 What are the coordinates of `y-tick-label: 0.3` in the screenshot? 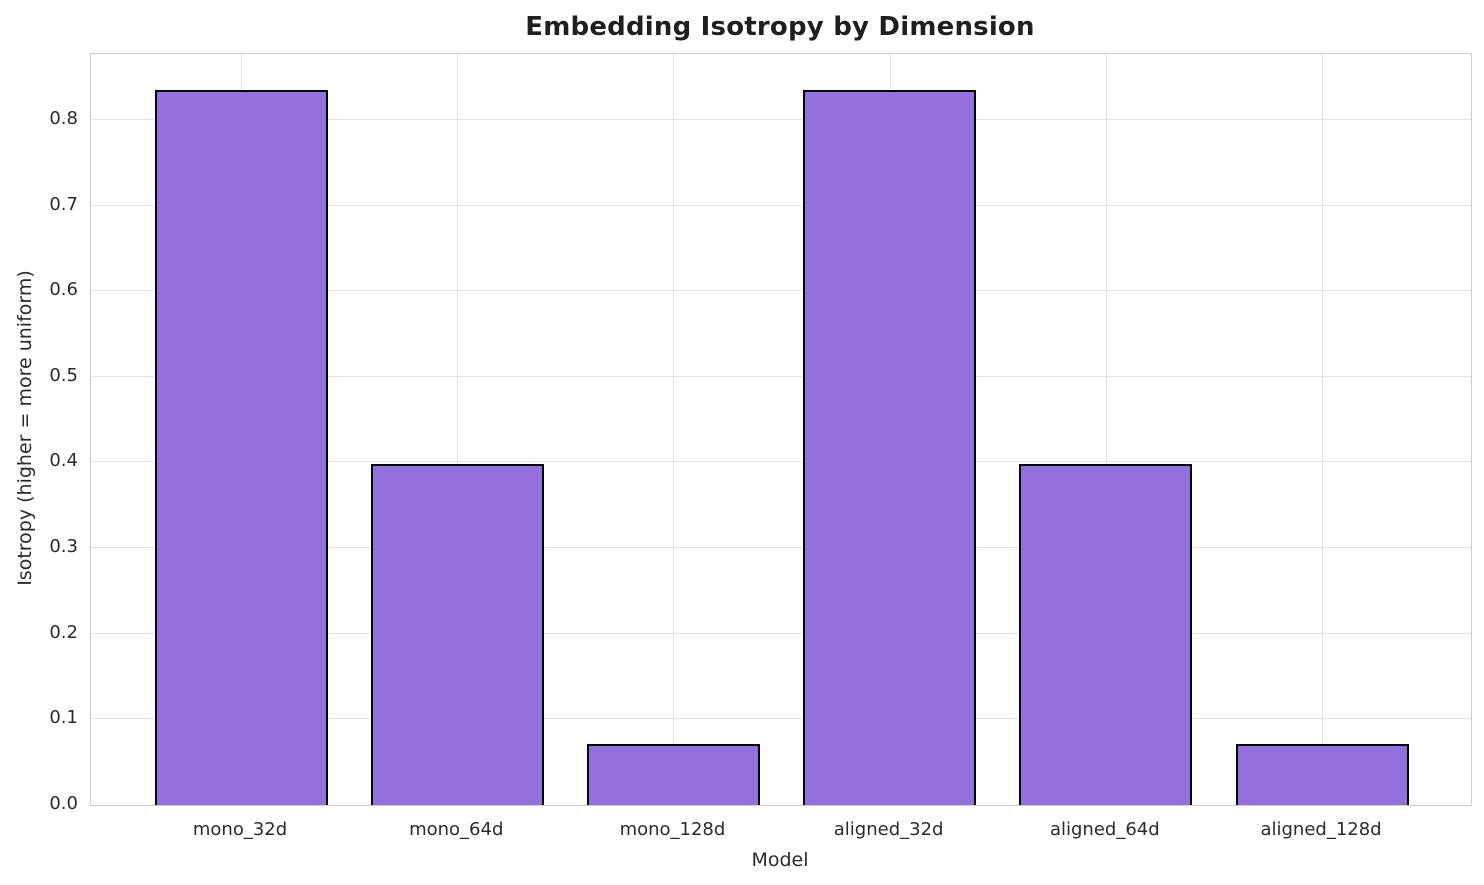 It's located at (63, 547).